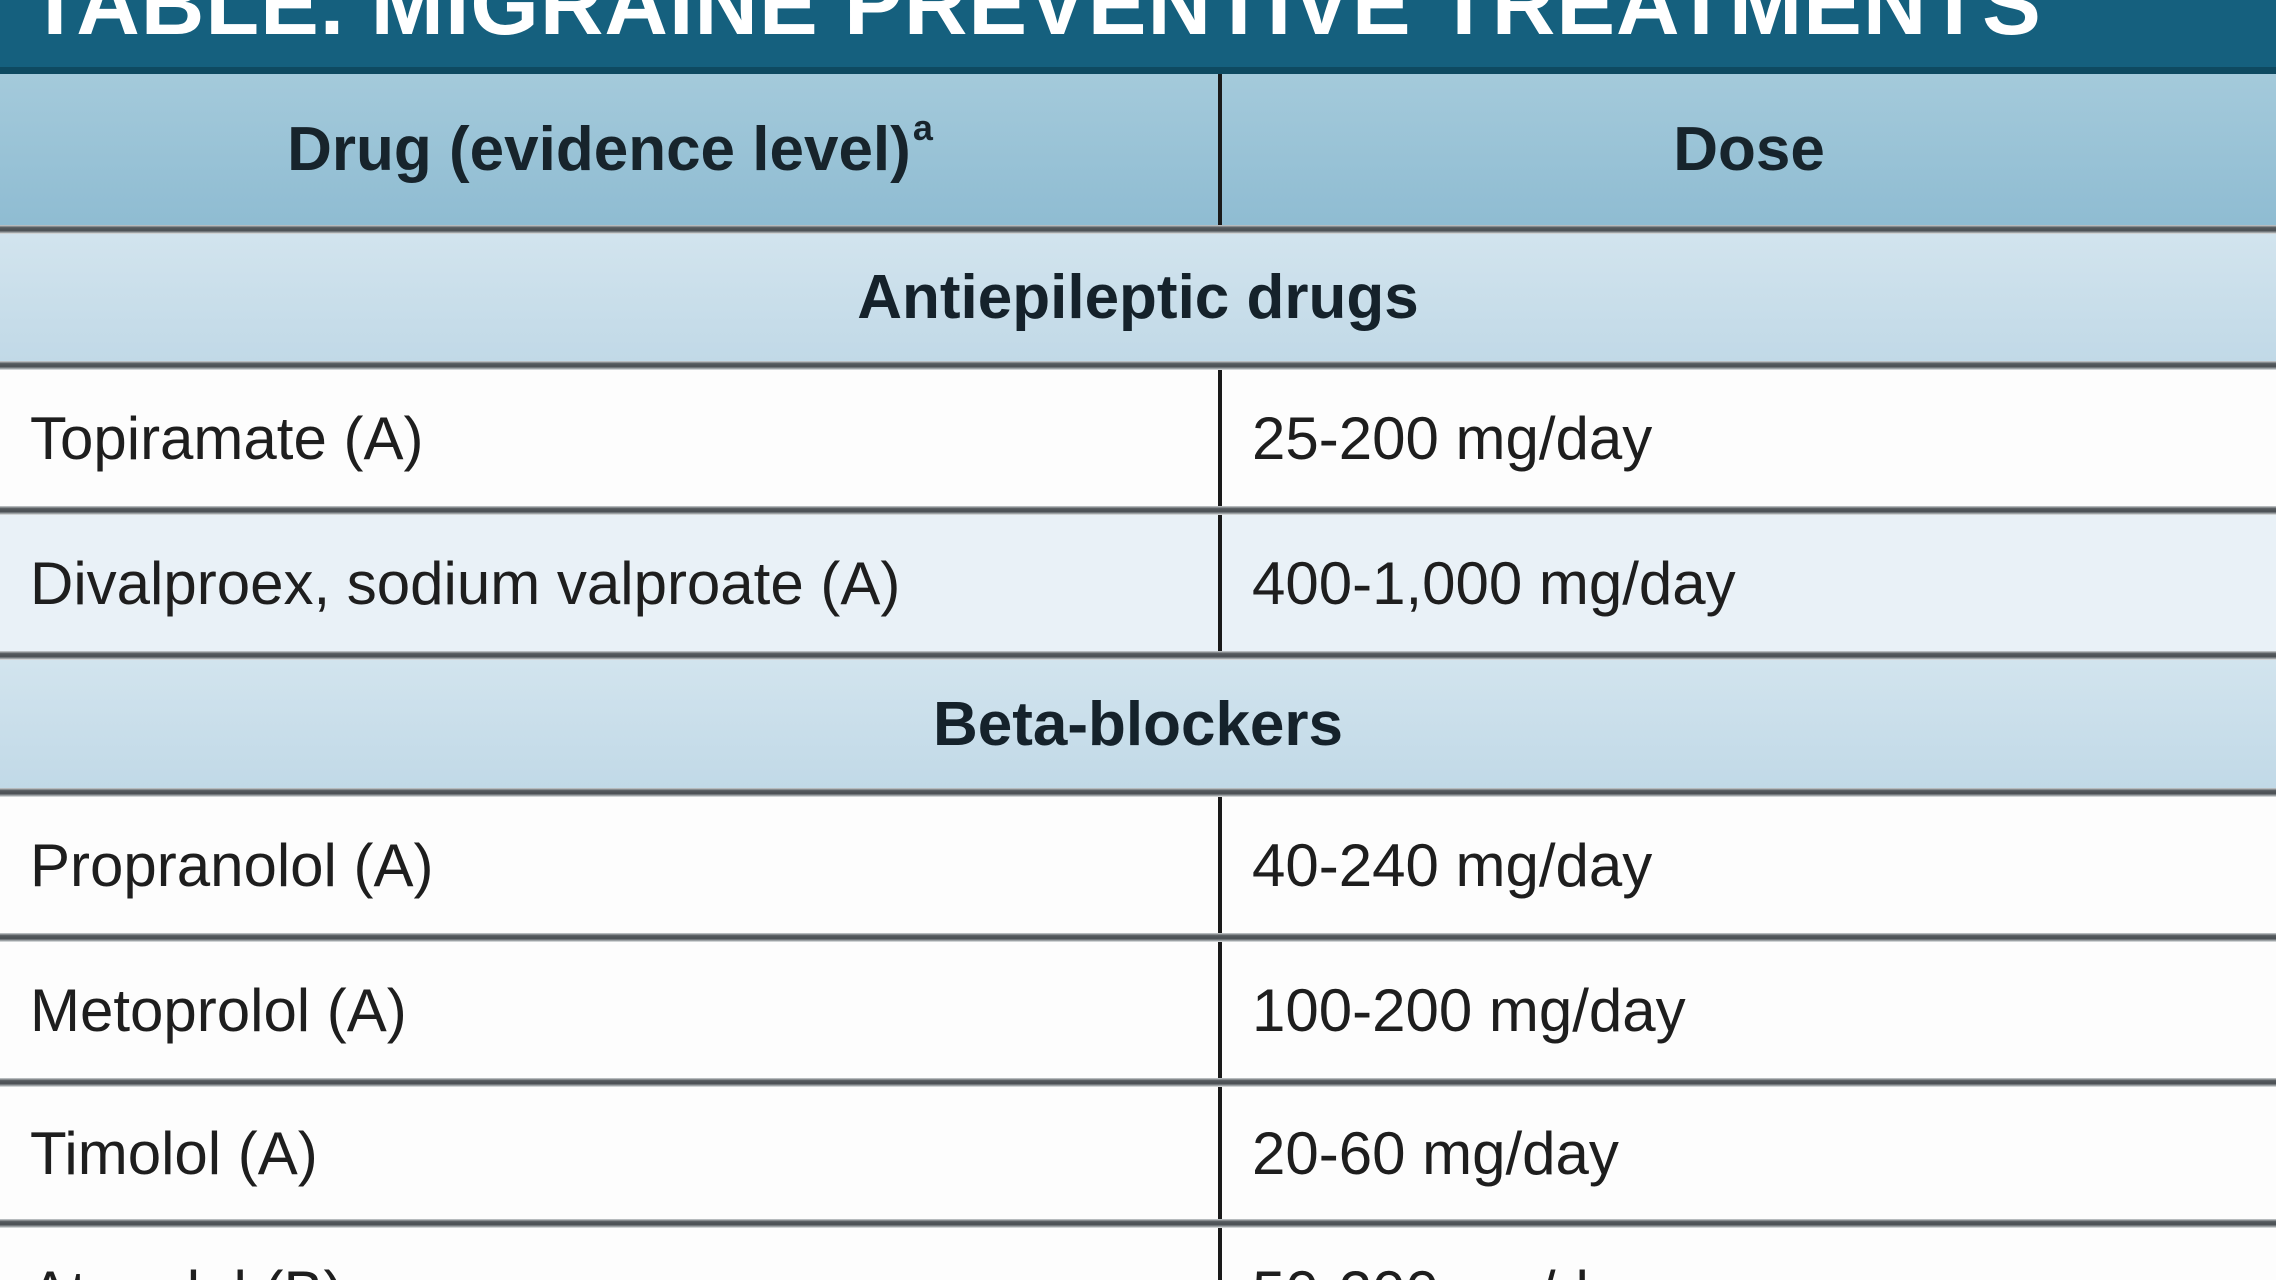 The image size is (2276, 1280). I want to click on drug-name: Atenolol (B), so click(186, 1269).